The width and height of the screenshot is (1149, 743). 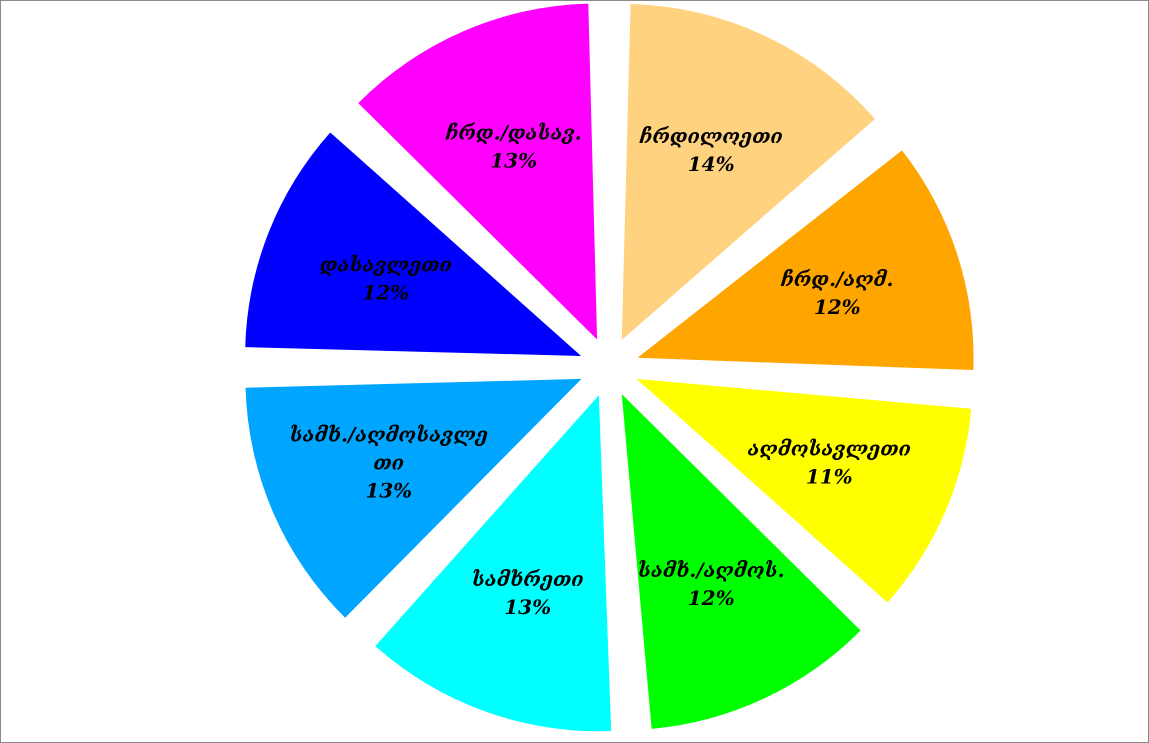 What do you see at coordinates (513, 161) in the screenshot?
I see `slice-percent-label-7: 13%` at bounding box center [513, 161].